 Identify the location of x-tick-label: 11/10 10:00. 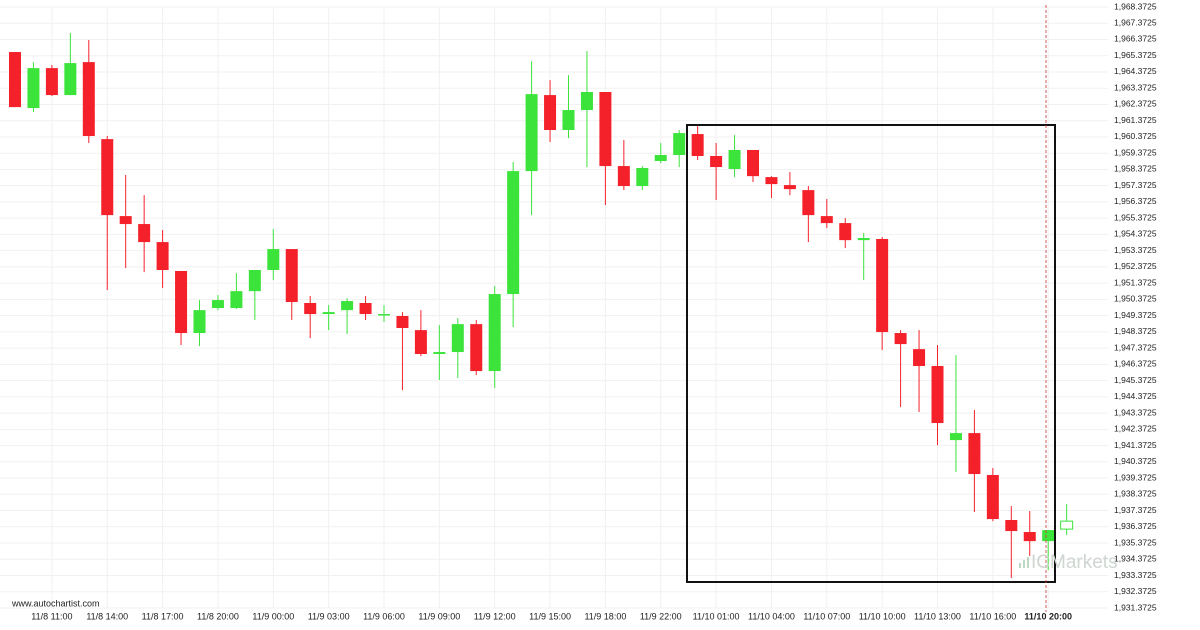
(882, 616).